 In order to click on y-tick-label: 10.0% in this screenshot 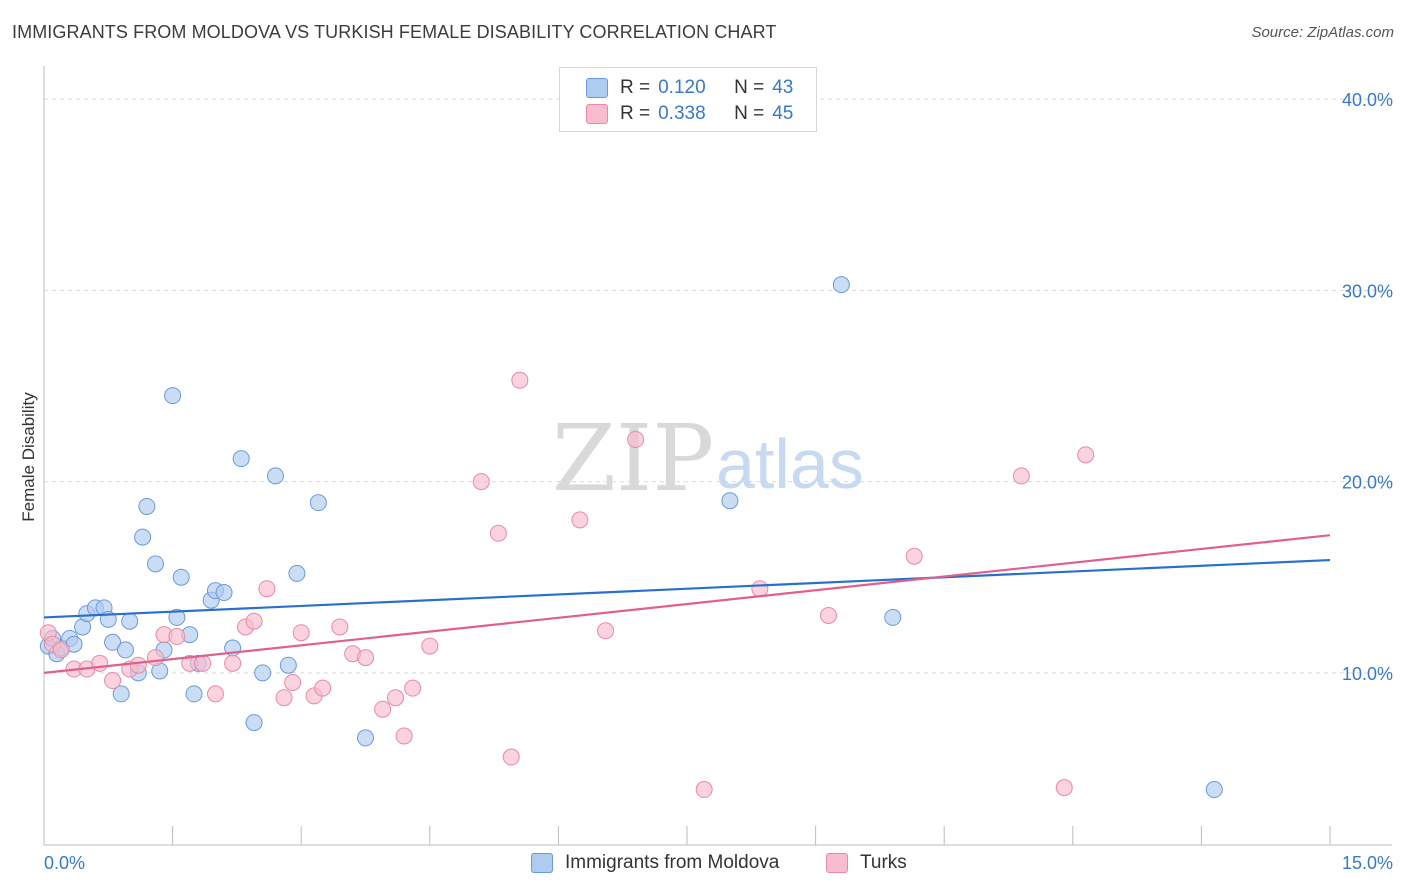, I will do `click(1367, 674)`.